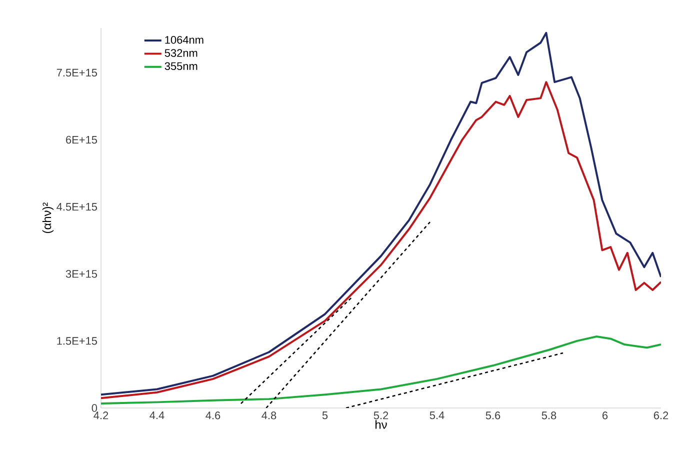 Image resolution: width=676 pixels, height=459 pixels. I want to click on y-tick-label: 0, so click(95, 408).